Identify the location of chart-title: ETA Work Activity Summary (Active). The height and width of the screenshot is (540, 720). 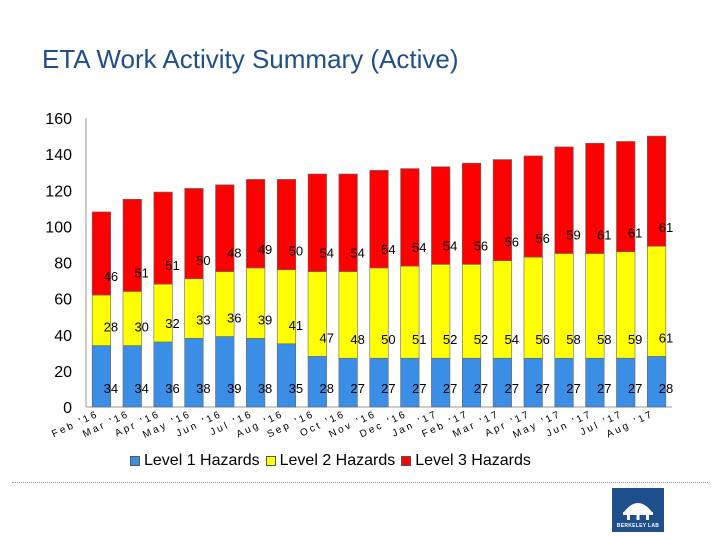
(250, 59).